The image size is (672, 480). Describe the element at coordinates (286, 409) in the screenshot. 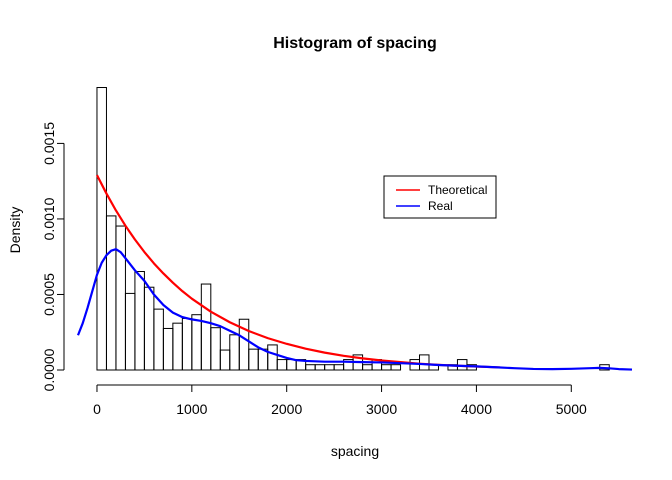

I see `x-tick-label: 2000` at that location.